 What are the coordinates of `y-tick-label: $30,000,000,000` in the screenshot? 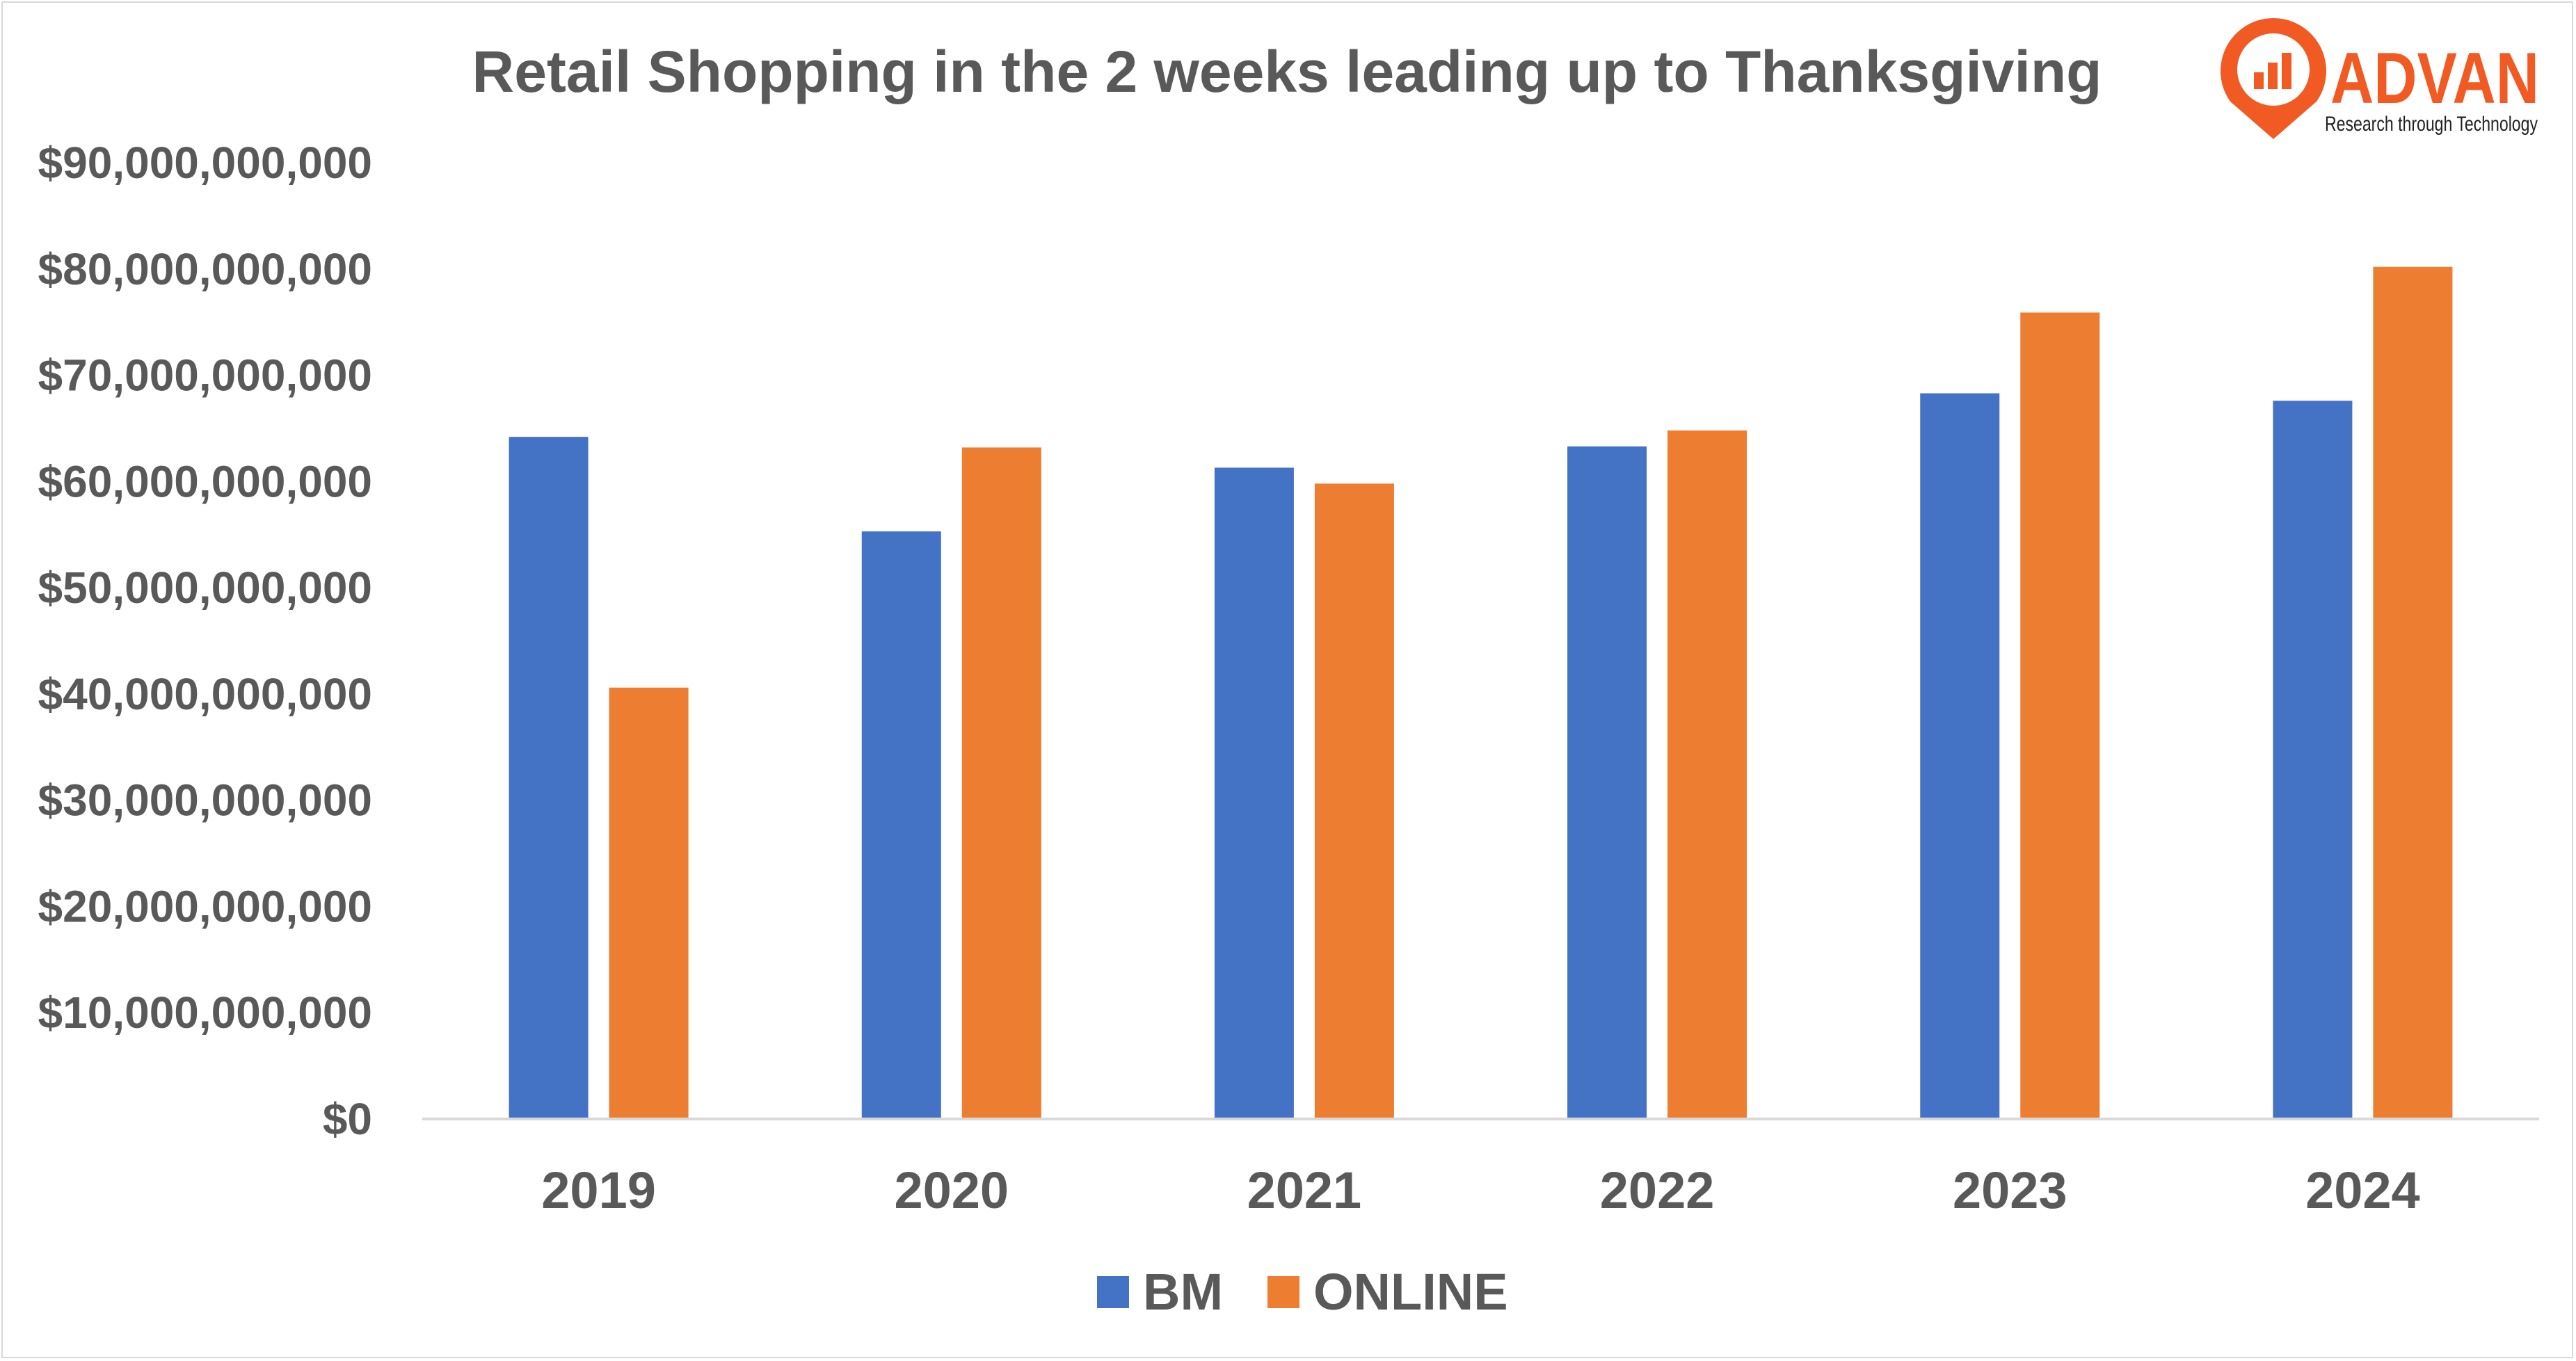 It's located at (205, 800).